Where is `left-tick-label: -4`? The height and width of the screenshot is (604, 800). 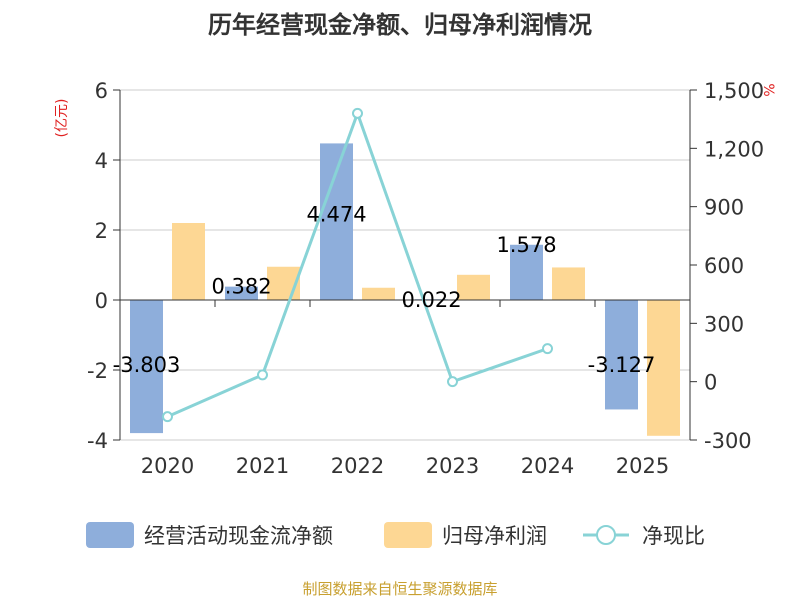
left-tick-label: -4 is located at coordinates (97, 441).